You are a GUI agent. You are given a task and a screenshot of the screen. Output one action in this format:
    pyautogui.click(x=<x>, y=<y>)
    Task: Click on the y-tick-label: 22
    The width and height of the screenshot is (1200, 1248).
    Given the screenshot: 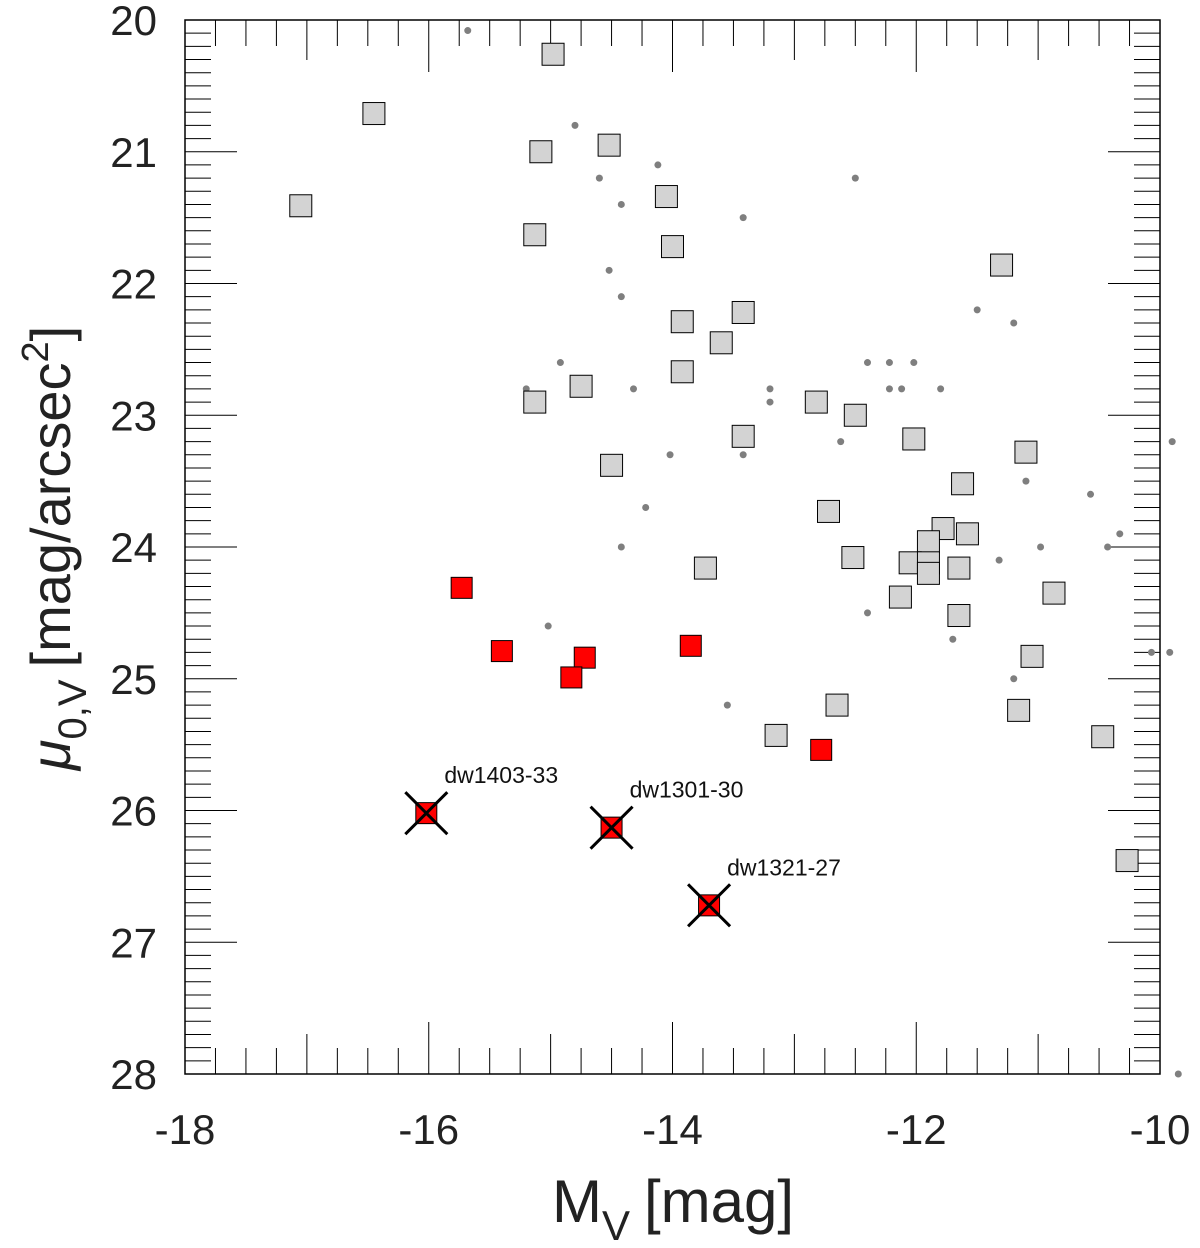 What is the action you would take?
    pyautogui.click(x=133, y=284)
    